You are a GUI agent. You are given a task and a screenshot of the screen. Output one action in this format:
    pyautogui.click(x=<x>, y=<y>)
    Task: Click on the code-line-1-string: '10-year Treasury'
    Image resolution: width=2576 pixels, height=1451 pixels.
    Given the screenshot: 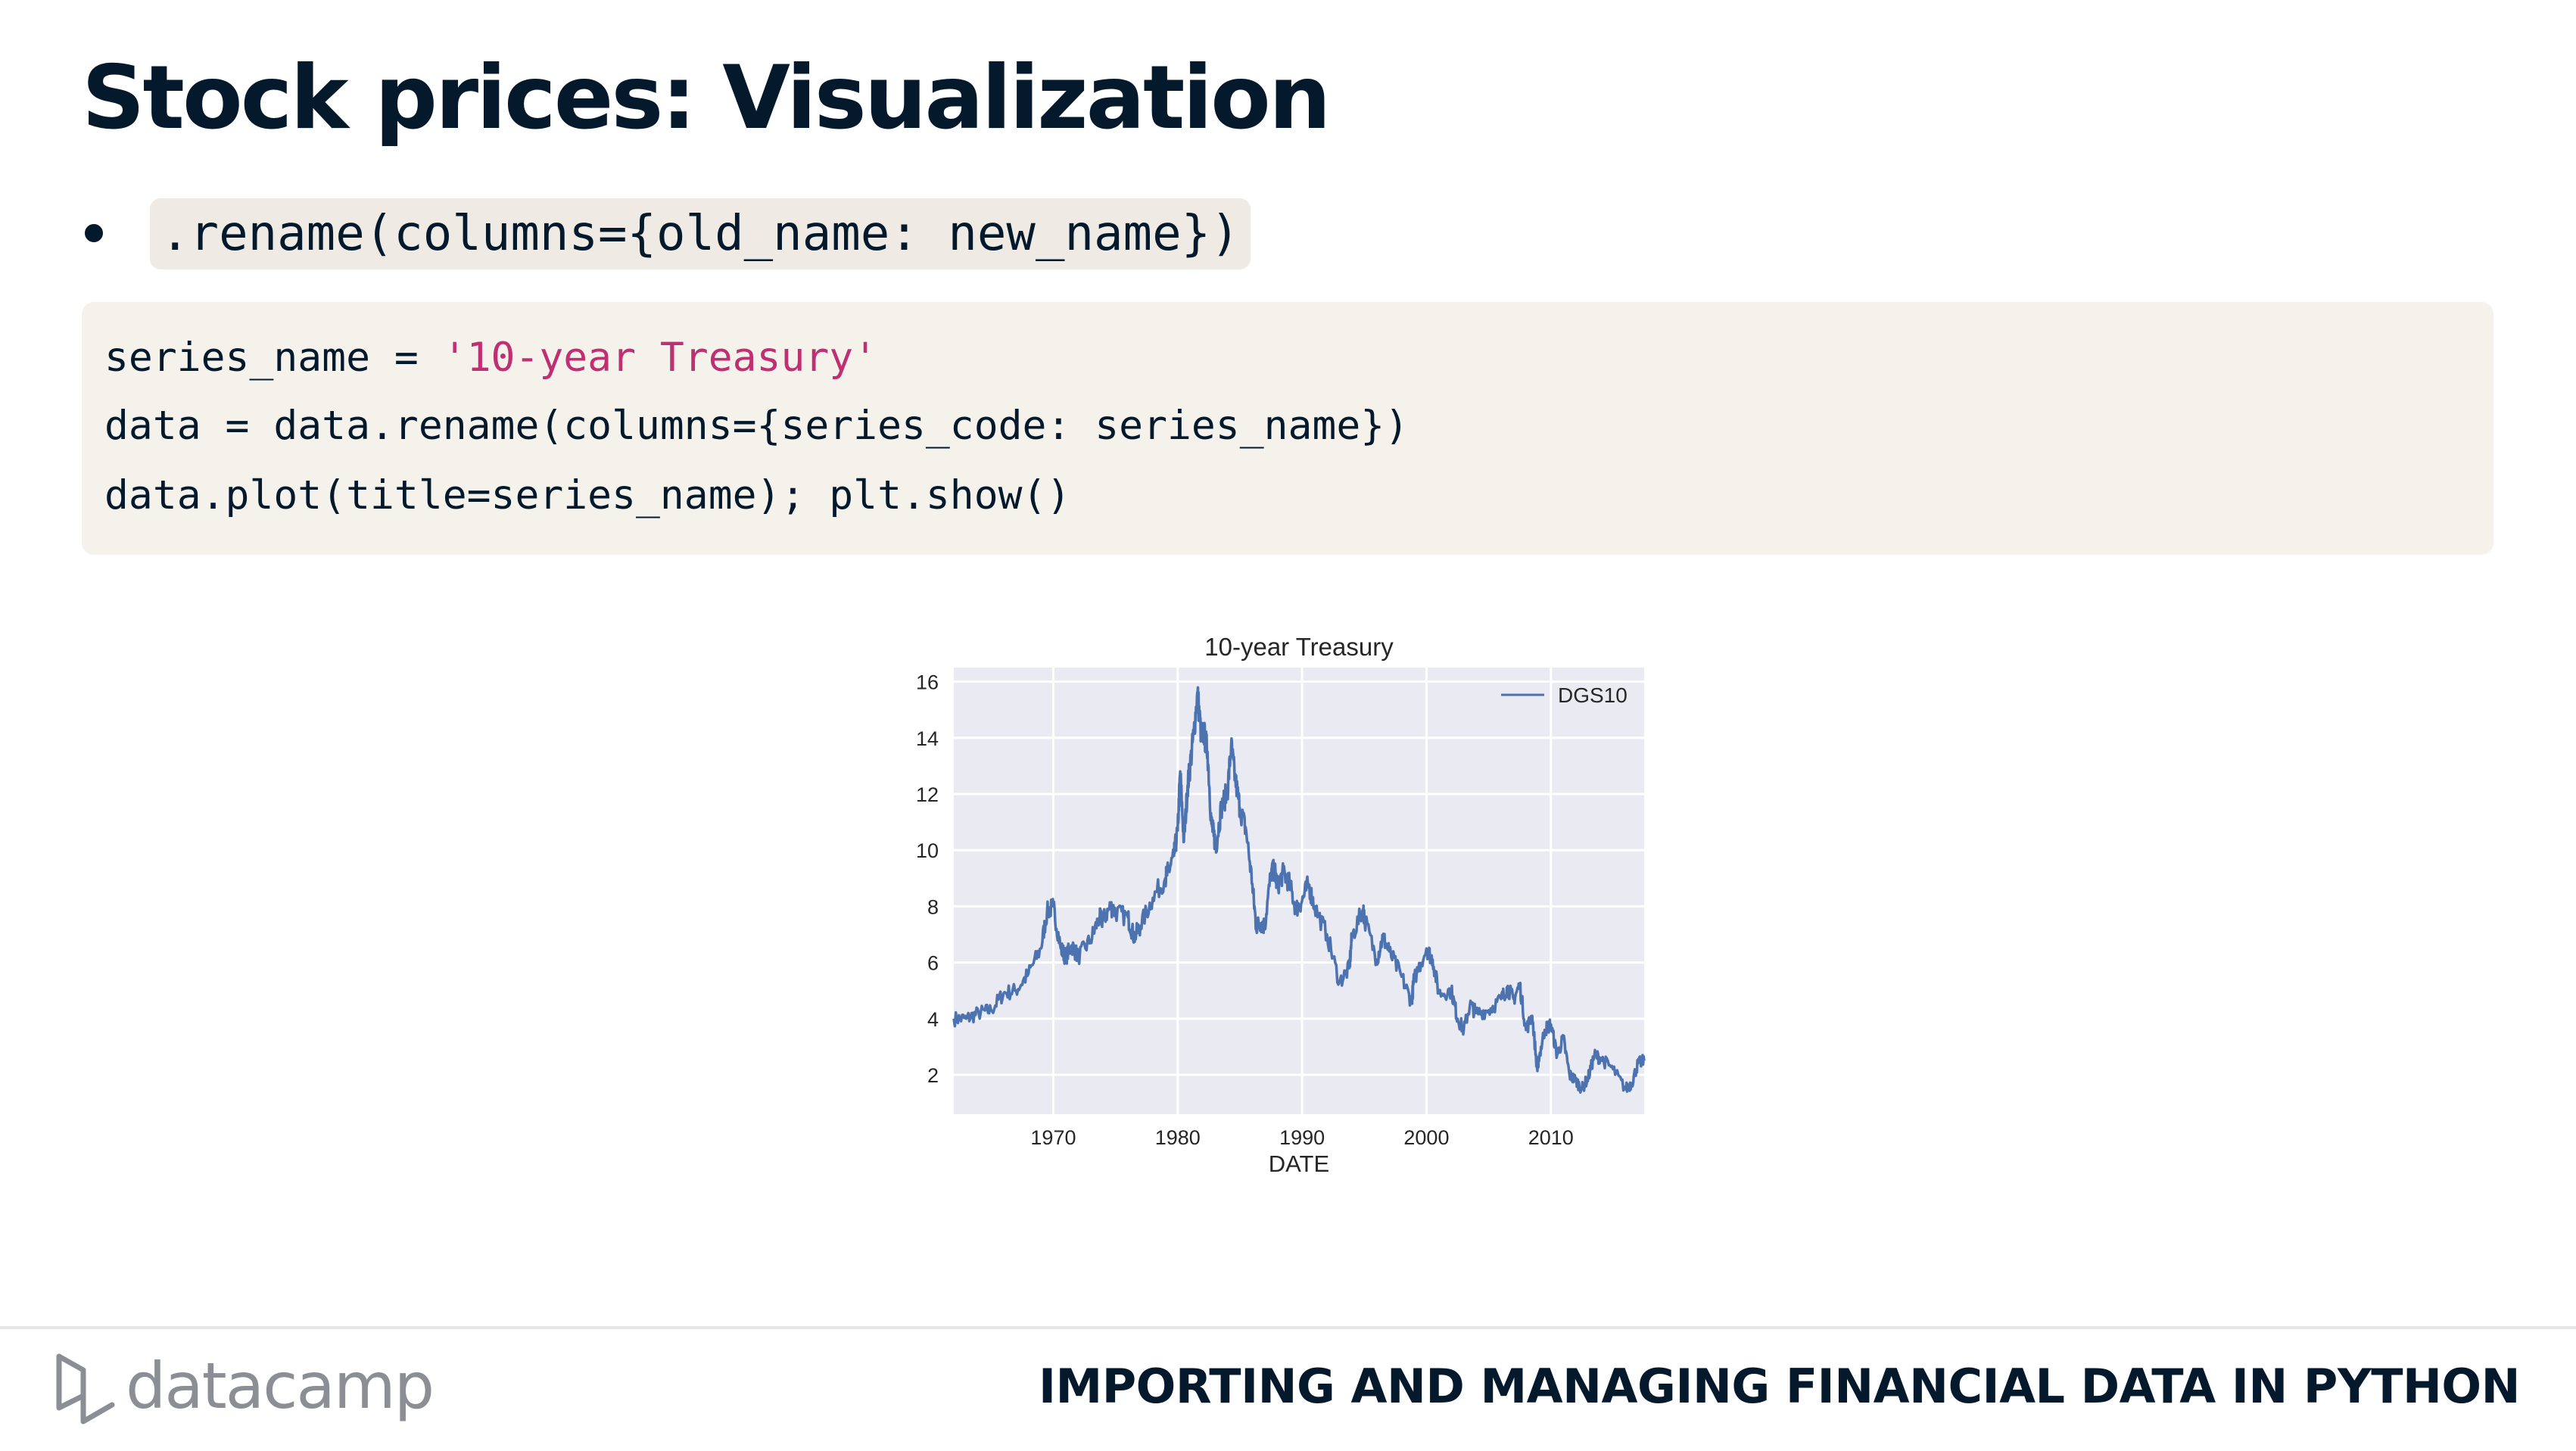 What is the action you would take?
    pyautogui.click(x=660, y=358)
    